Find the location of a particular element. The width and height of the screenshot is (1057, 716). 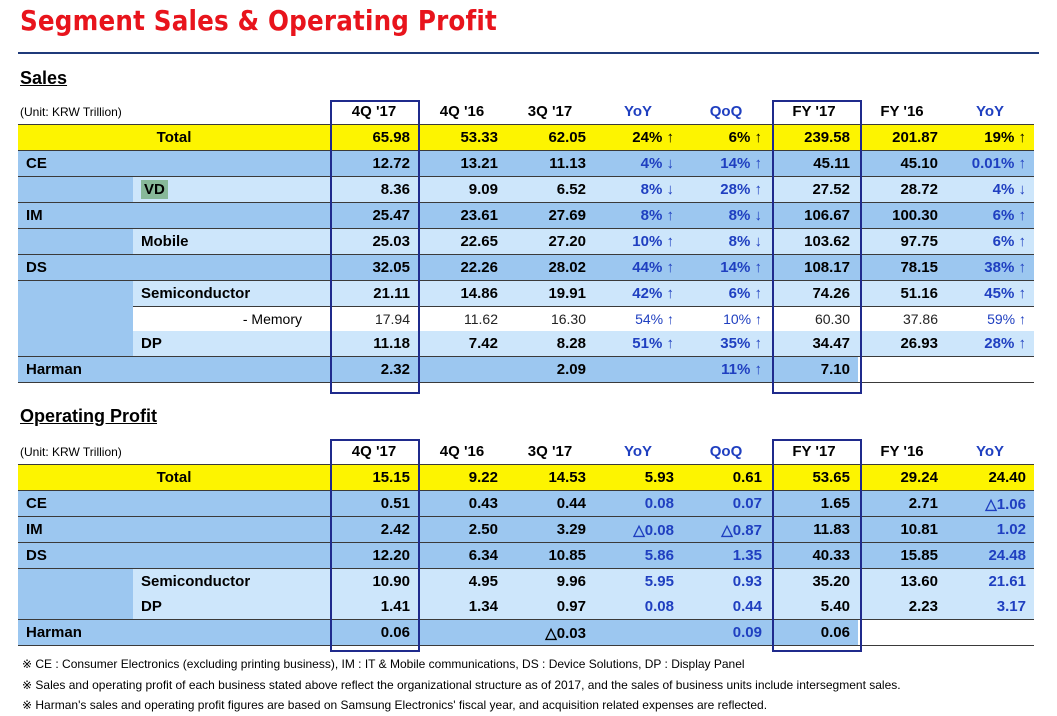

cell: 2.42 is located at coordinates (374, 529).